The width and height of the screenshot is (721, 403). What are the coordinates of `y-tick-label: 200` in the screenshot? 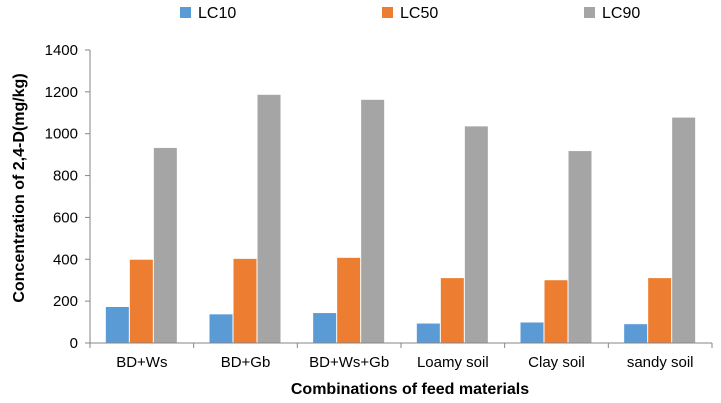 It's located at (65, 301).